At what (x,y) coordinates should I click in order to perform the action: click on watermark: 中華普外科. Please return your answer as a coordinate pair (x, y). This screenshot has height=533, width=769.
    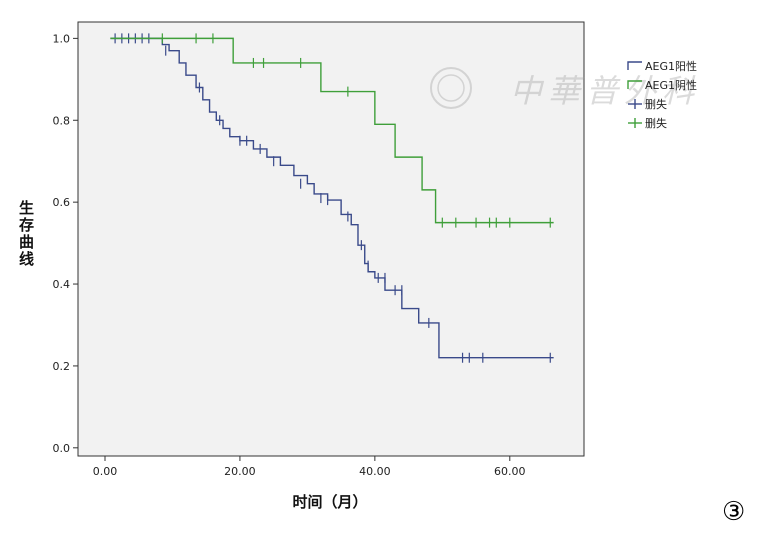
    Looking at the image, I should click on (565, 88).